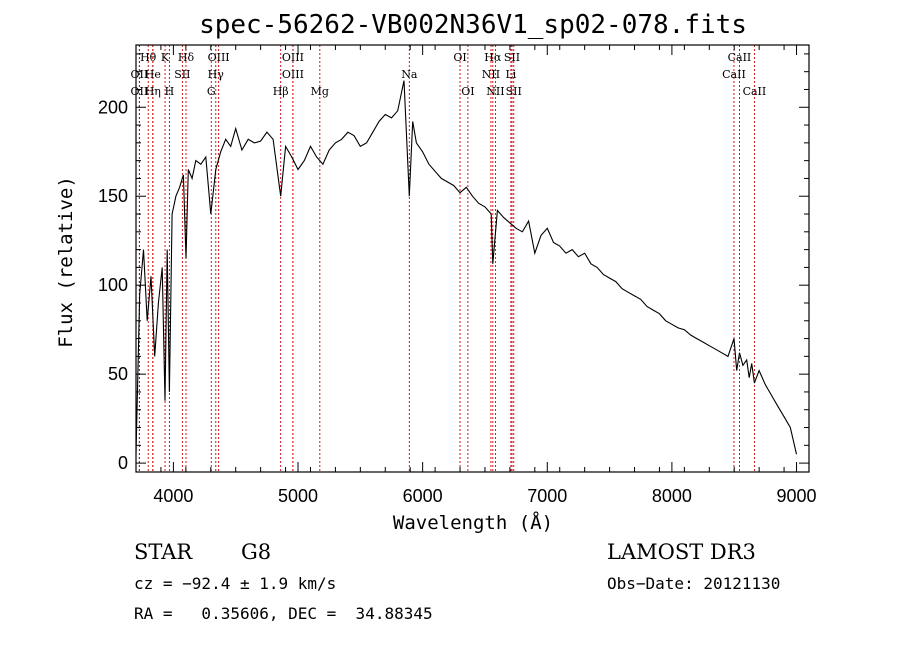 This screenshot has width=900, height=649. Describe the element at coordinates (473, 522) in the screenshot. I see `x-axis-label: Wavelength (Å)` at that location.